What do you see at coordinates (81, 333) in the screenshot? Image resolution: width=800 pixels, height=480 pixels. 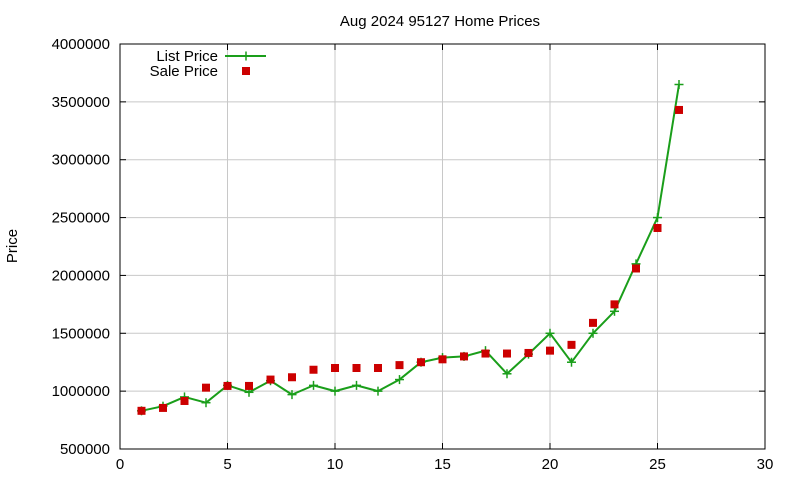 I see `y-tick-label: 1500000` at bounding box center [81, 333].